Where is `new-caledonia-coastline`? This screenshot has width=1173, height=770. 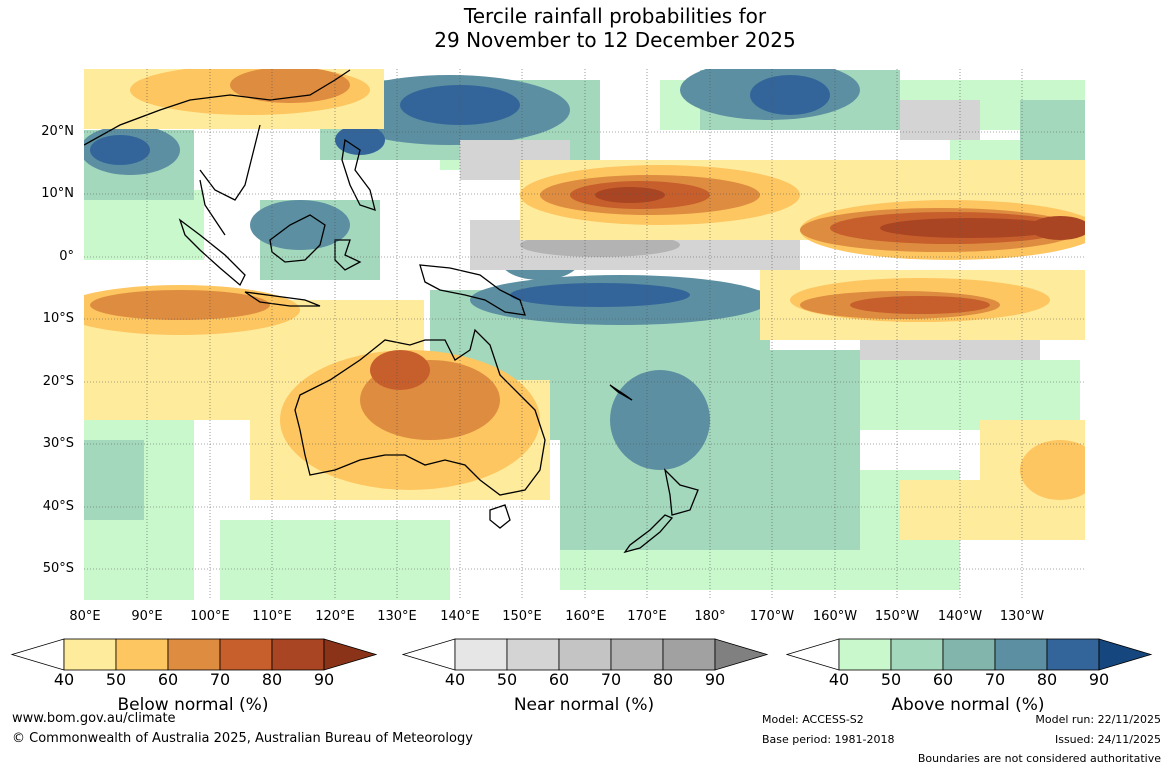 new-caledonia-coastline is located at coordinates (621, 392).